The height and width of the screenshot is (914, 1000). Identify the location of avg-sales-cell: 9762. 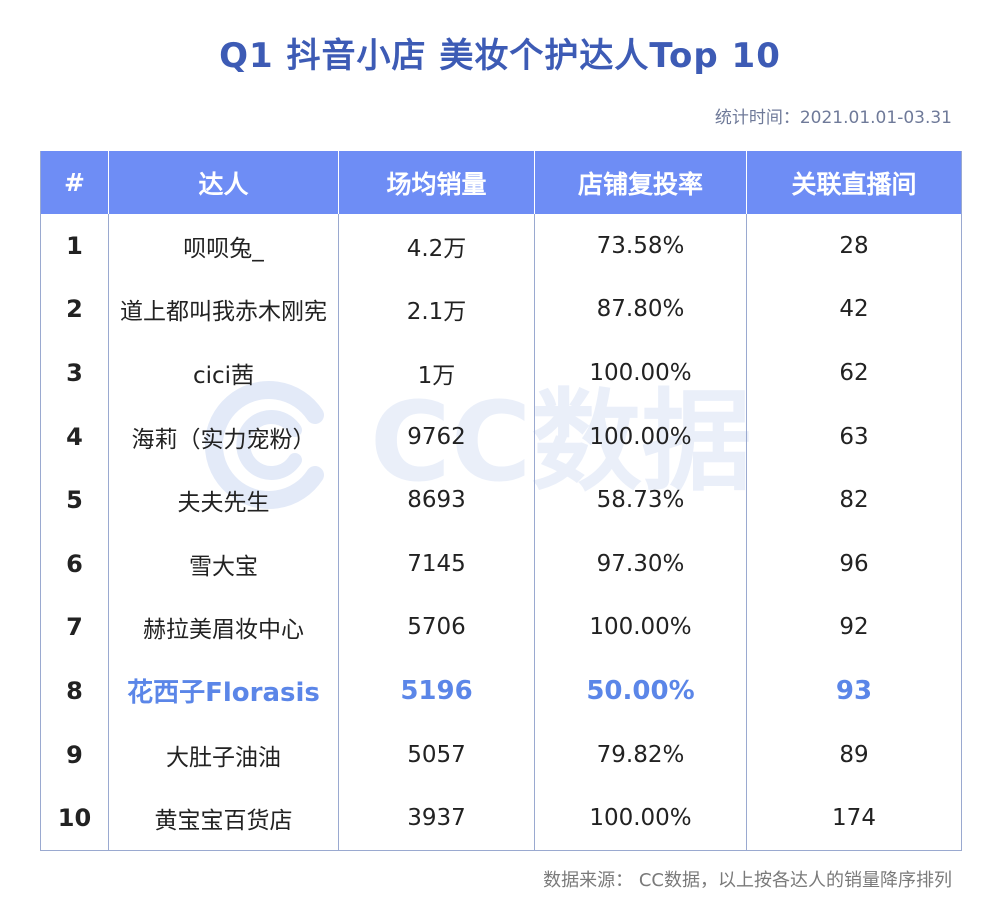
(436, 436).